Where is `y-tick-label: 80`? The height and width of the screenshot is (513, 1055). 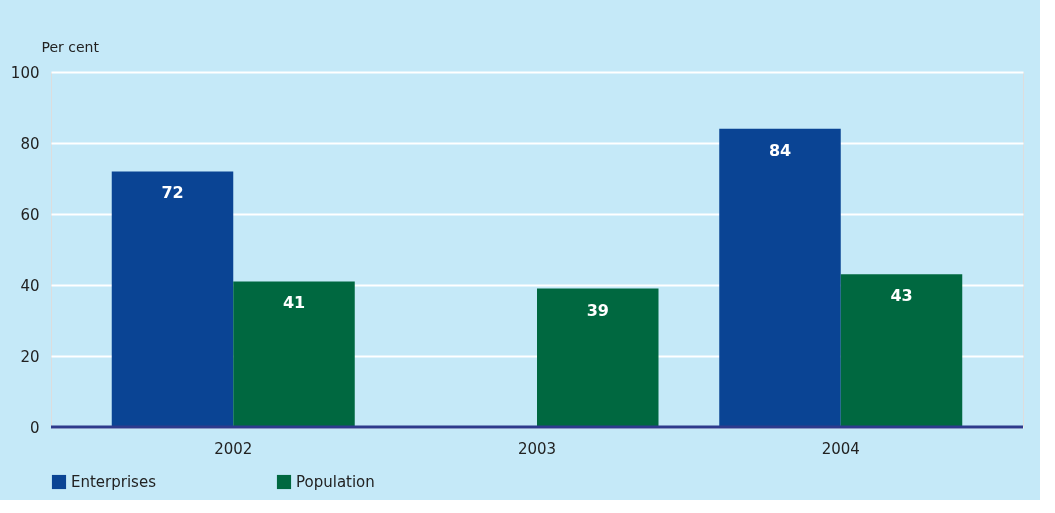 y-tick-label: 80 is located at coordinates (30, 143).